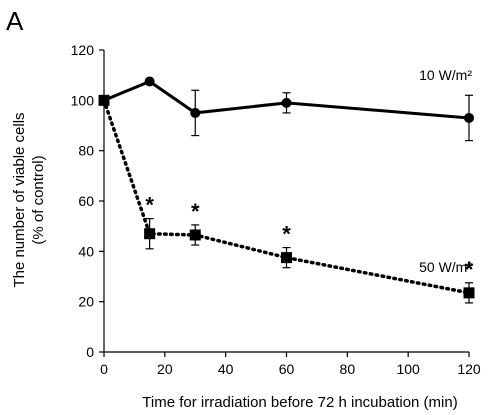  Describe the element at coordinates (445, 75) in the screenshot. I see `series-label: 10 W/m²` at that location.